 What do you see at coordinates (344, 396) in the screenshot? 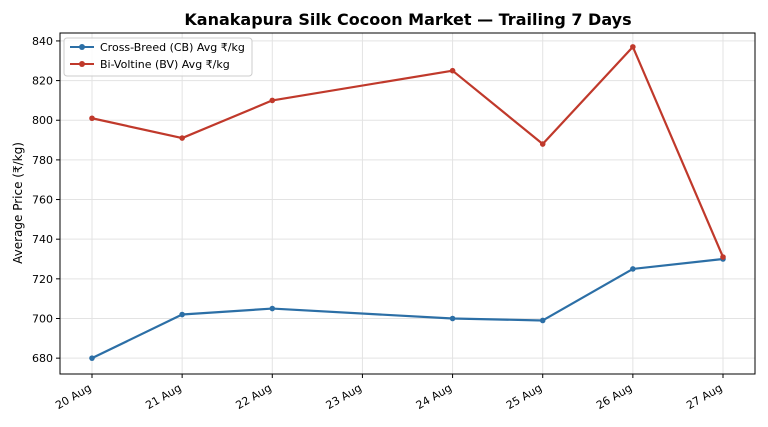
I see `x-tick-label: 23 Aug` at bounding box center [344, 396].